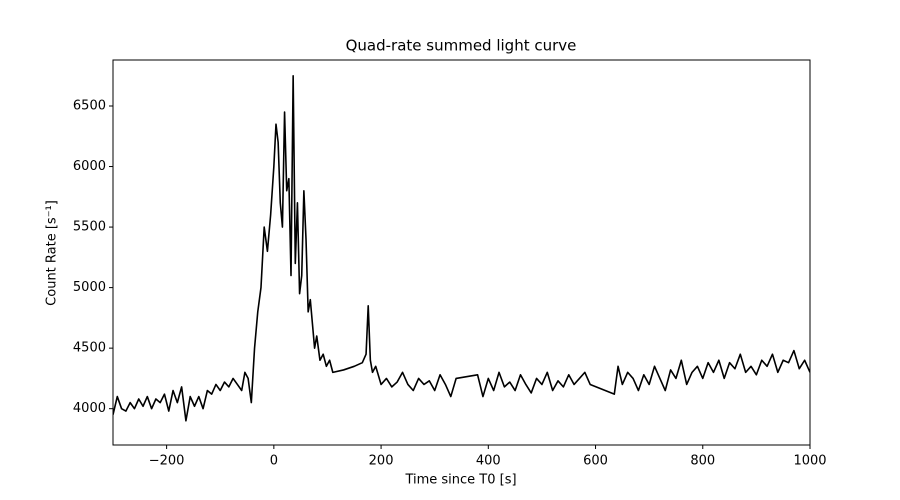  I want to click on y-tick-label: 6000, so click(89, 166).